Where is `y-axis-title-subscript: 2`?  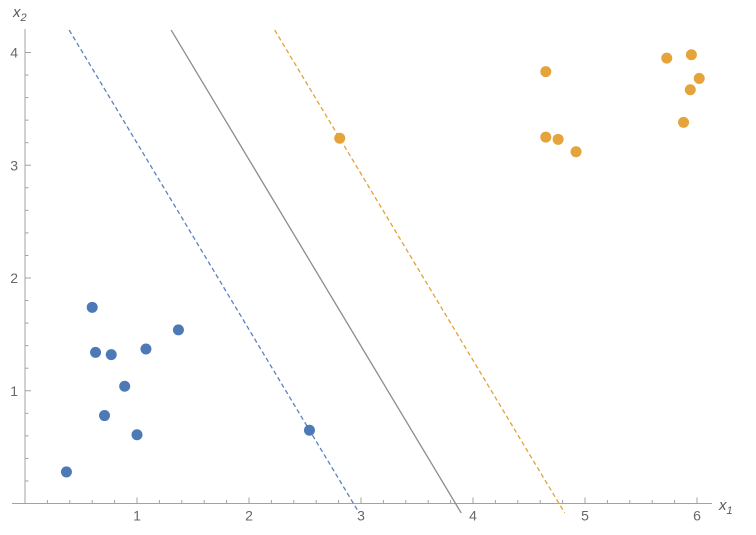
y-axis-title-subscript: 2 is located at coordinates (23, 18).